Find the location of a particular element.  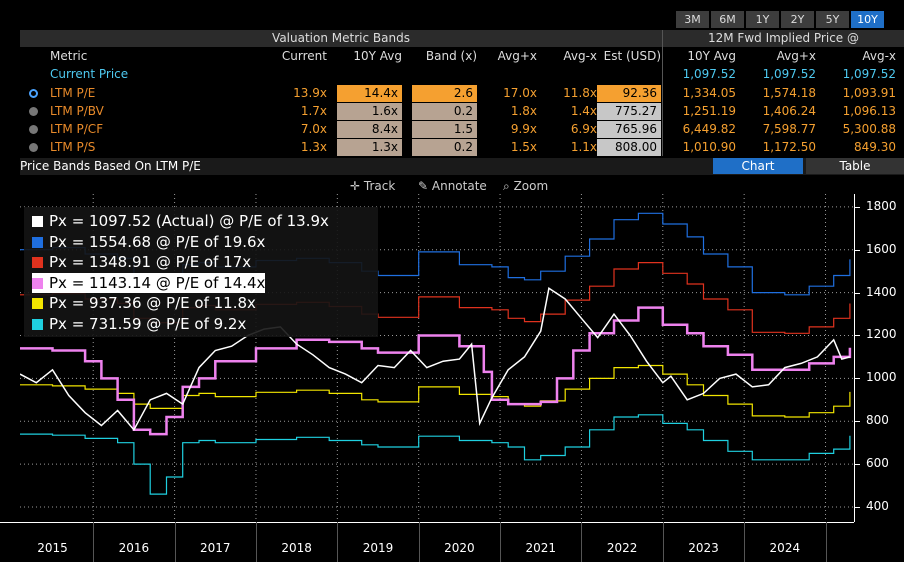

y-tick-label: 1600 is located at coordinates (881, 248).